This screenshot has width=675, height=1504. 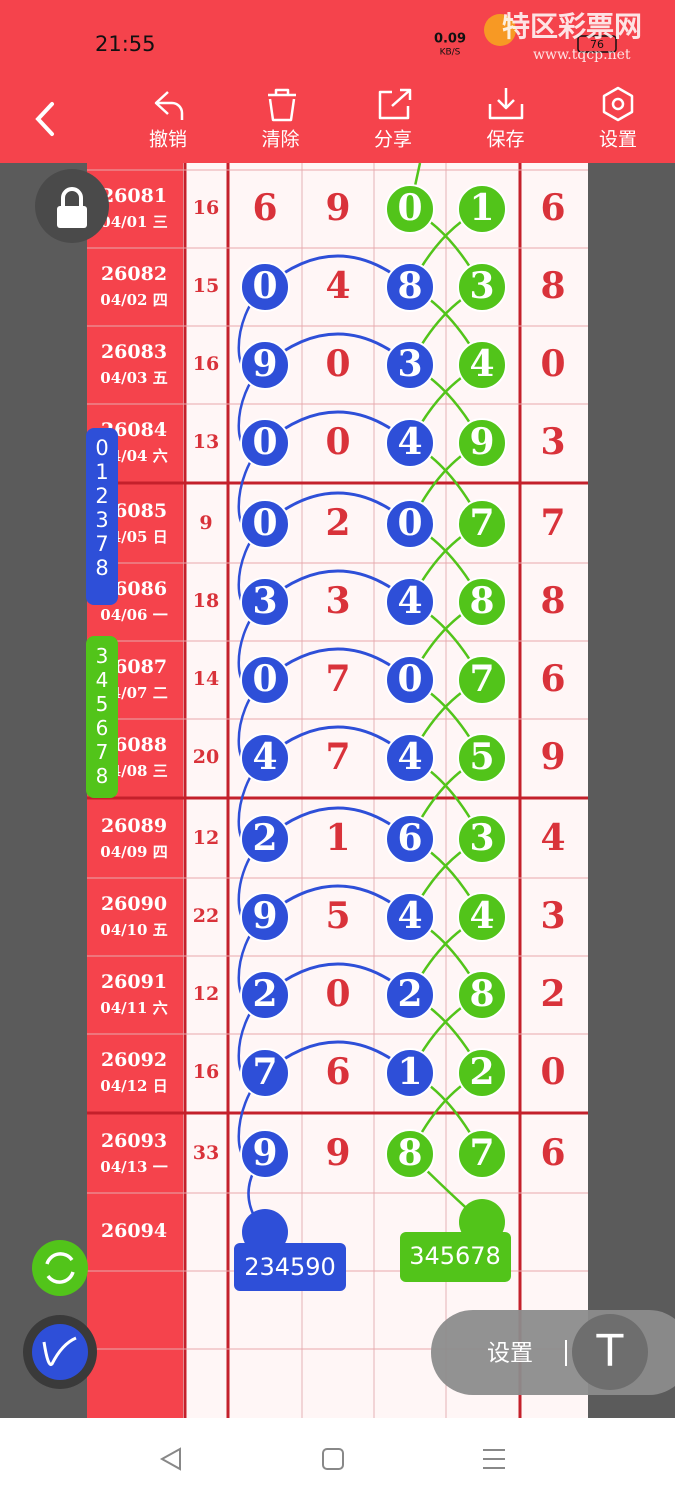 I want to click on date: 04/12 日, so click(x=133, y=1086).